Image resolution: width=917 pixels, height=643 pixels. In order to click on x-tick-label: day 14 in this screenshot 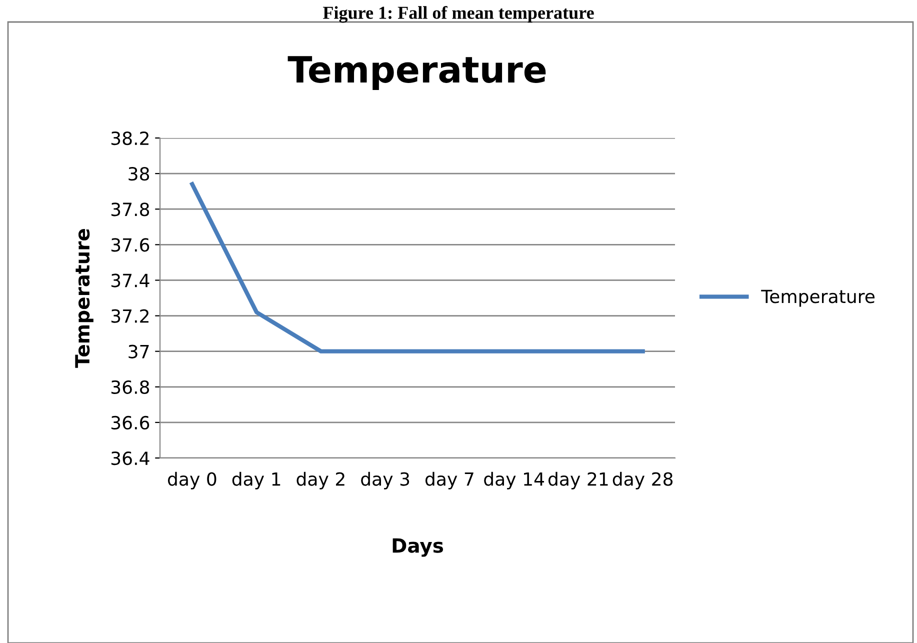, I will do `click(514, 481)`.